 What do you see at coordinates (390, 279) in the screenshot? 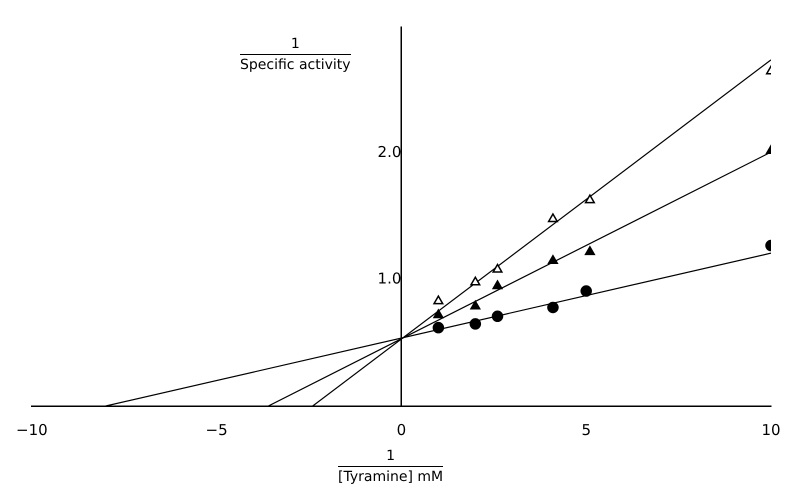
I see `y-tick-label: 1.0` at bounding box center [390, 279].